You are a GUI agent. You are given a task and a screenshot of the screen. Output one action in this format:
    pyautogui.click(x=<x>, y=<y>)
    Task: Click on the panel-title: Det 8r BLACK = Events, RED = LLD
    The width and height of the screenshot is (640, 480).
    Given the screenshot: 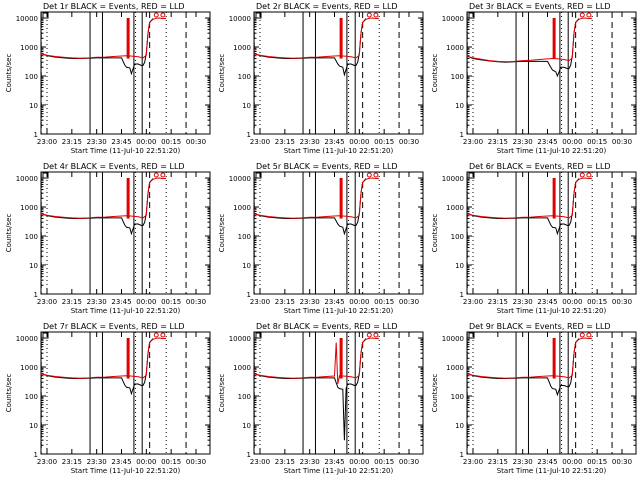 What is the action you would take?
    pyautogui.click(x=327, y=326)
    